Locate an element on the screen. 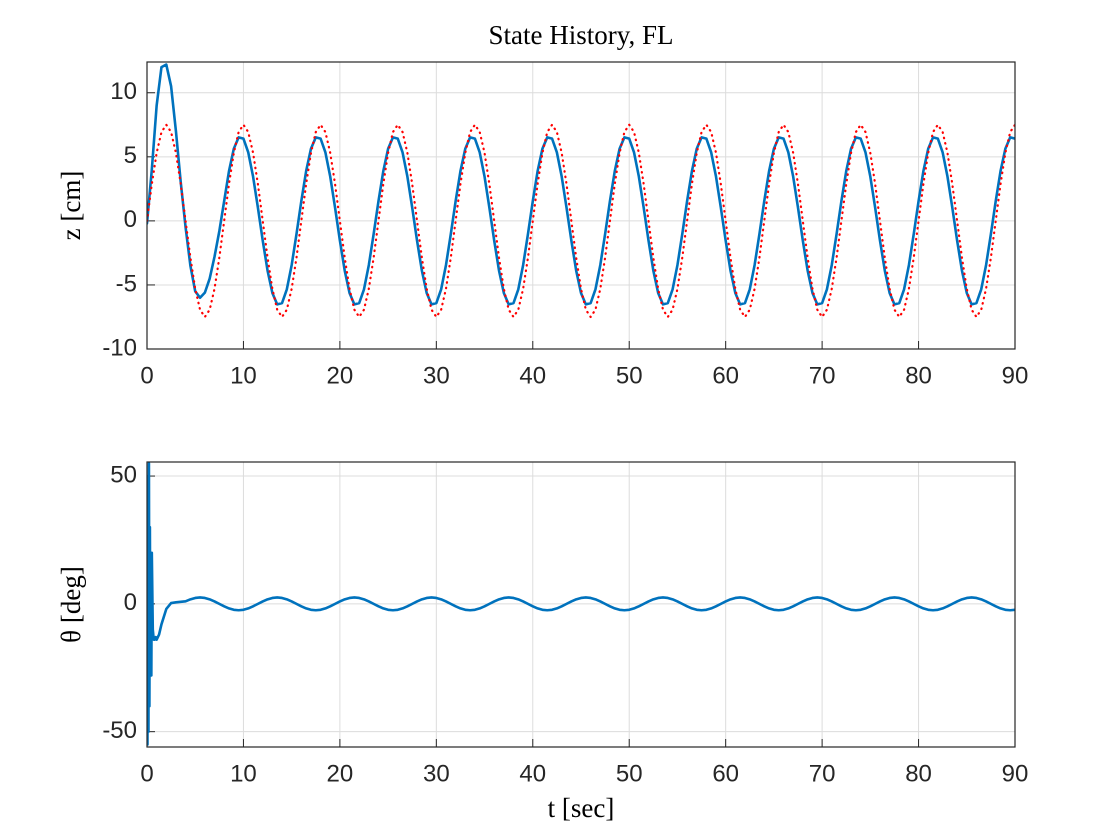  y-tick-label: -5 is located at coordinates (126, 283).